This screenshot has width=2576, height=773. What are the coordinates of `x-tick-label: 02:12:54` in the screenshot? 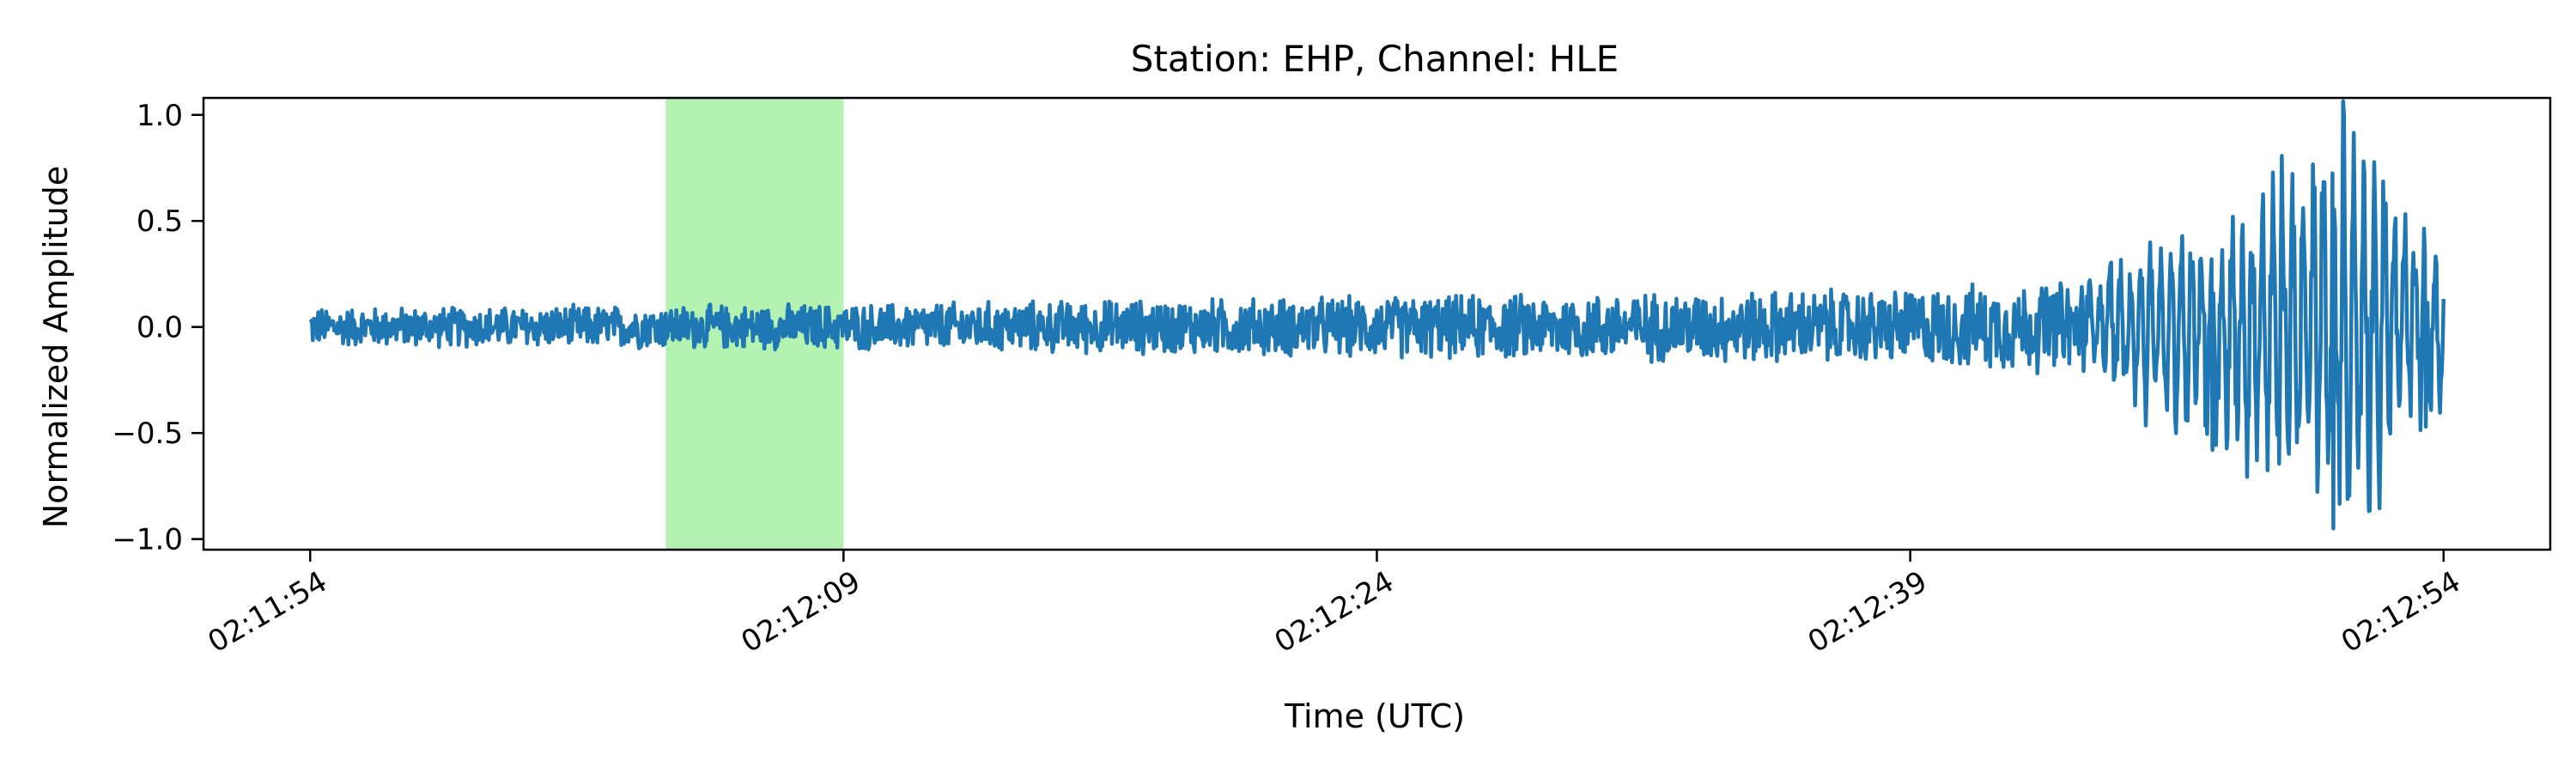 It's located at (2401, 612).